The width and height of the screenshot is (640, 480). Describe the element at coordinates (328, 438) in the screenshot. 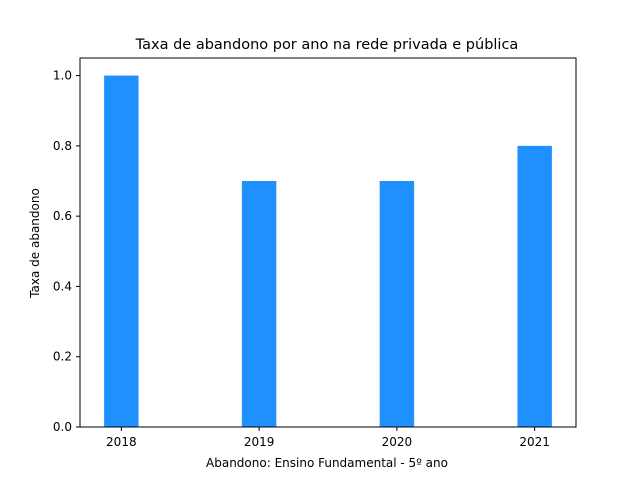

I see `x-axis-ticks: 2018 2019 2020 2021` at that location.